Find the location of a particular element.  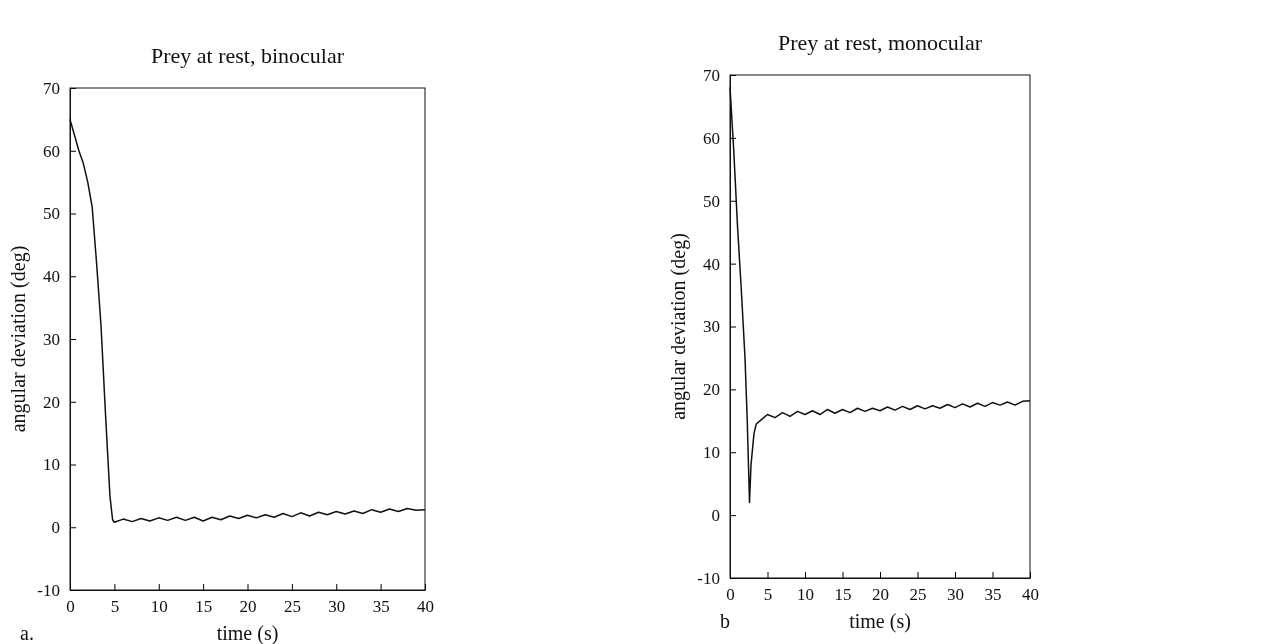

chart-title: Prey at rest, binocular is located at coordinates (247, 55).